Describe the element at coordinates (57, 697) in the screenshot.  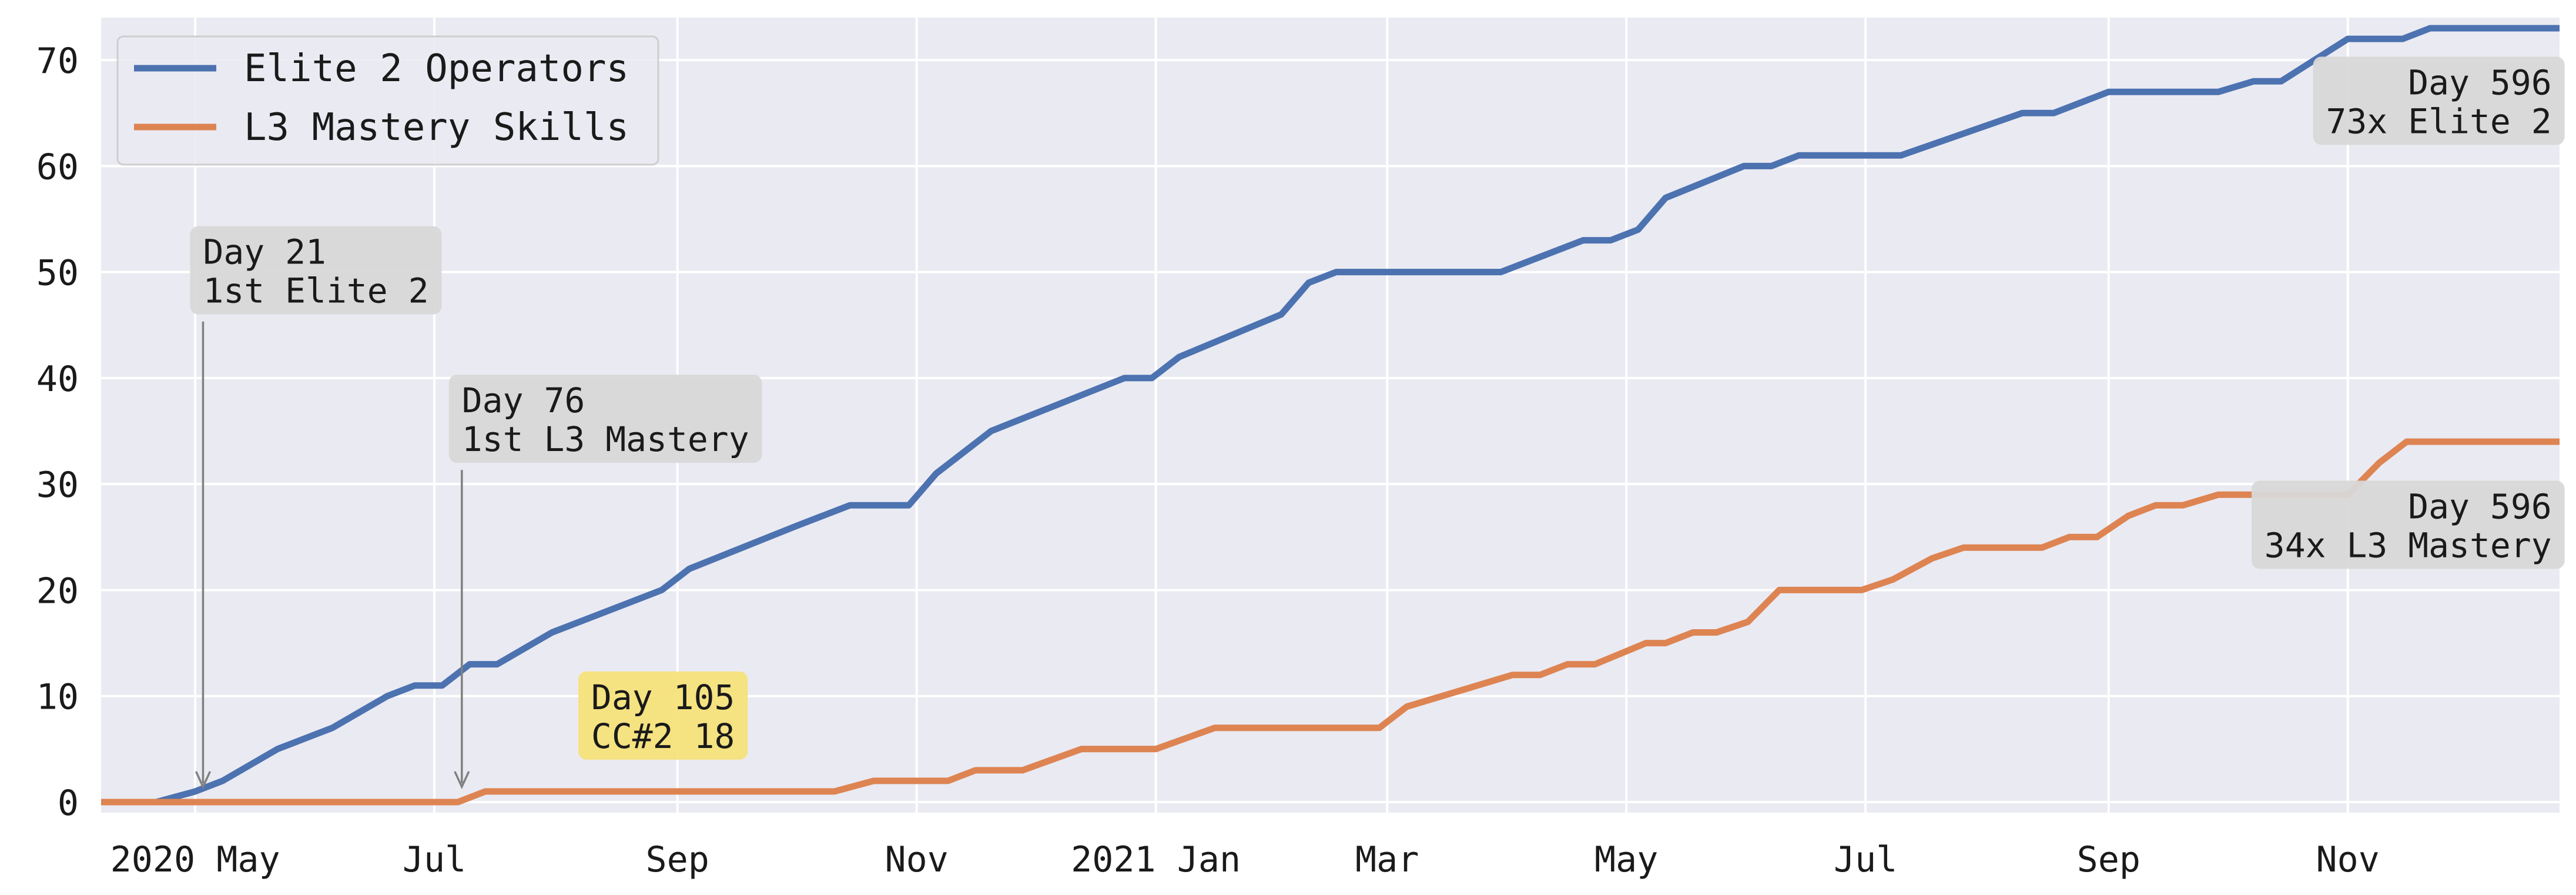
I see `y-tick-label: 10` at that location.